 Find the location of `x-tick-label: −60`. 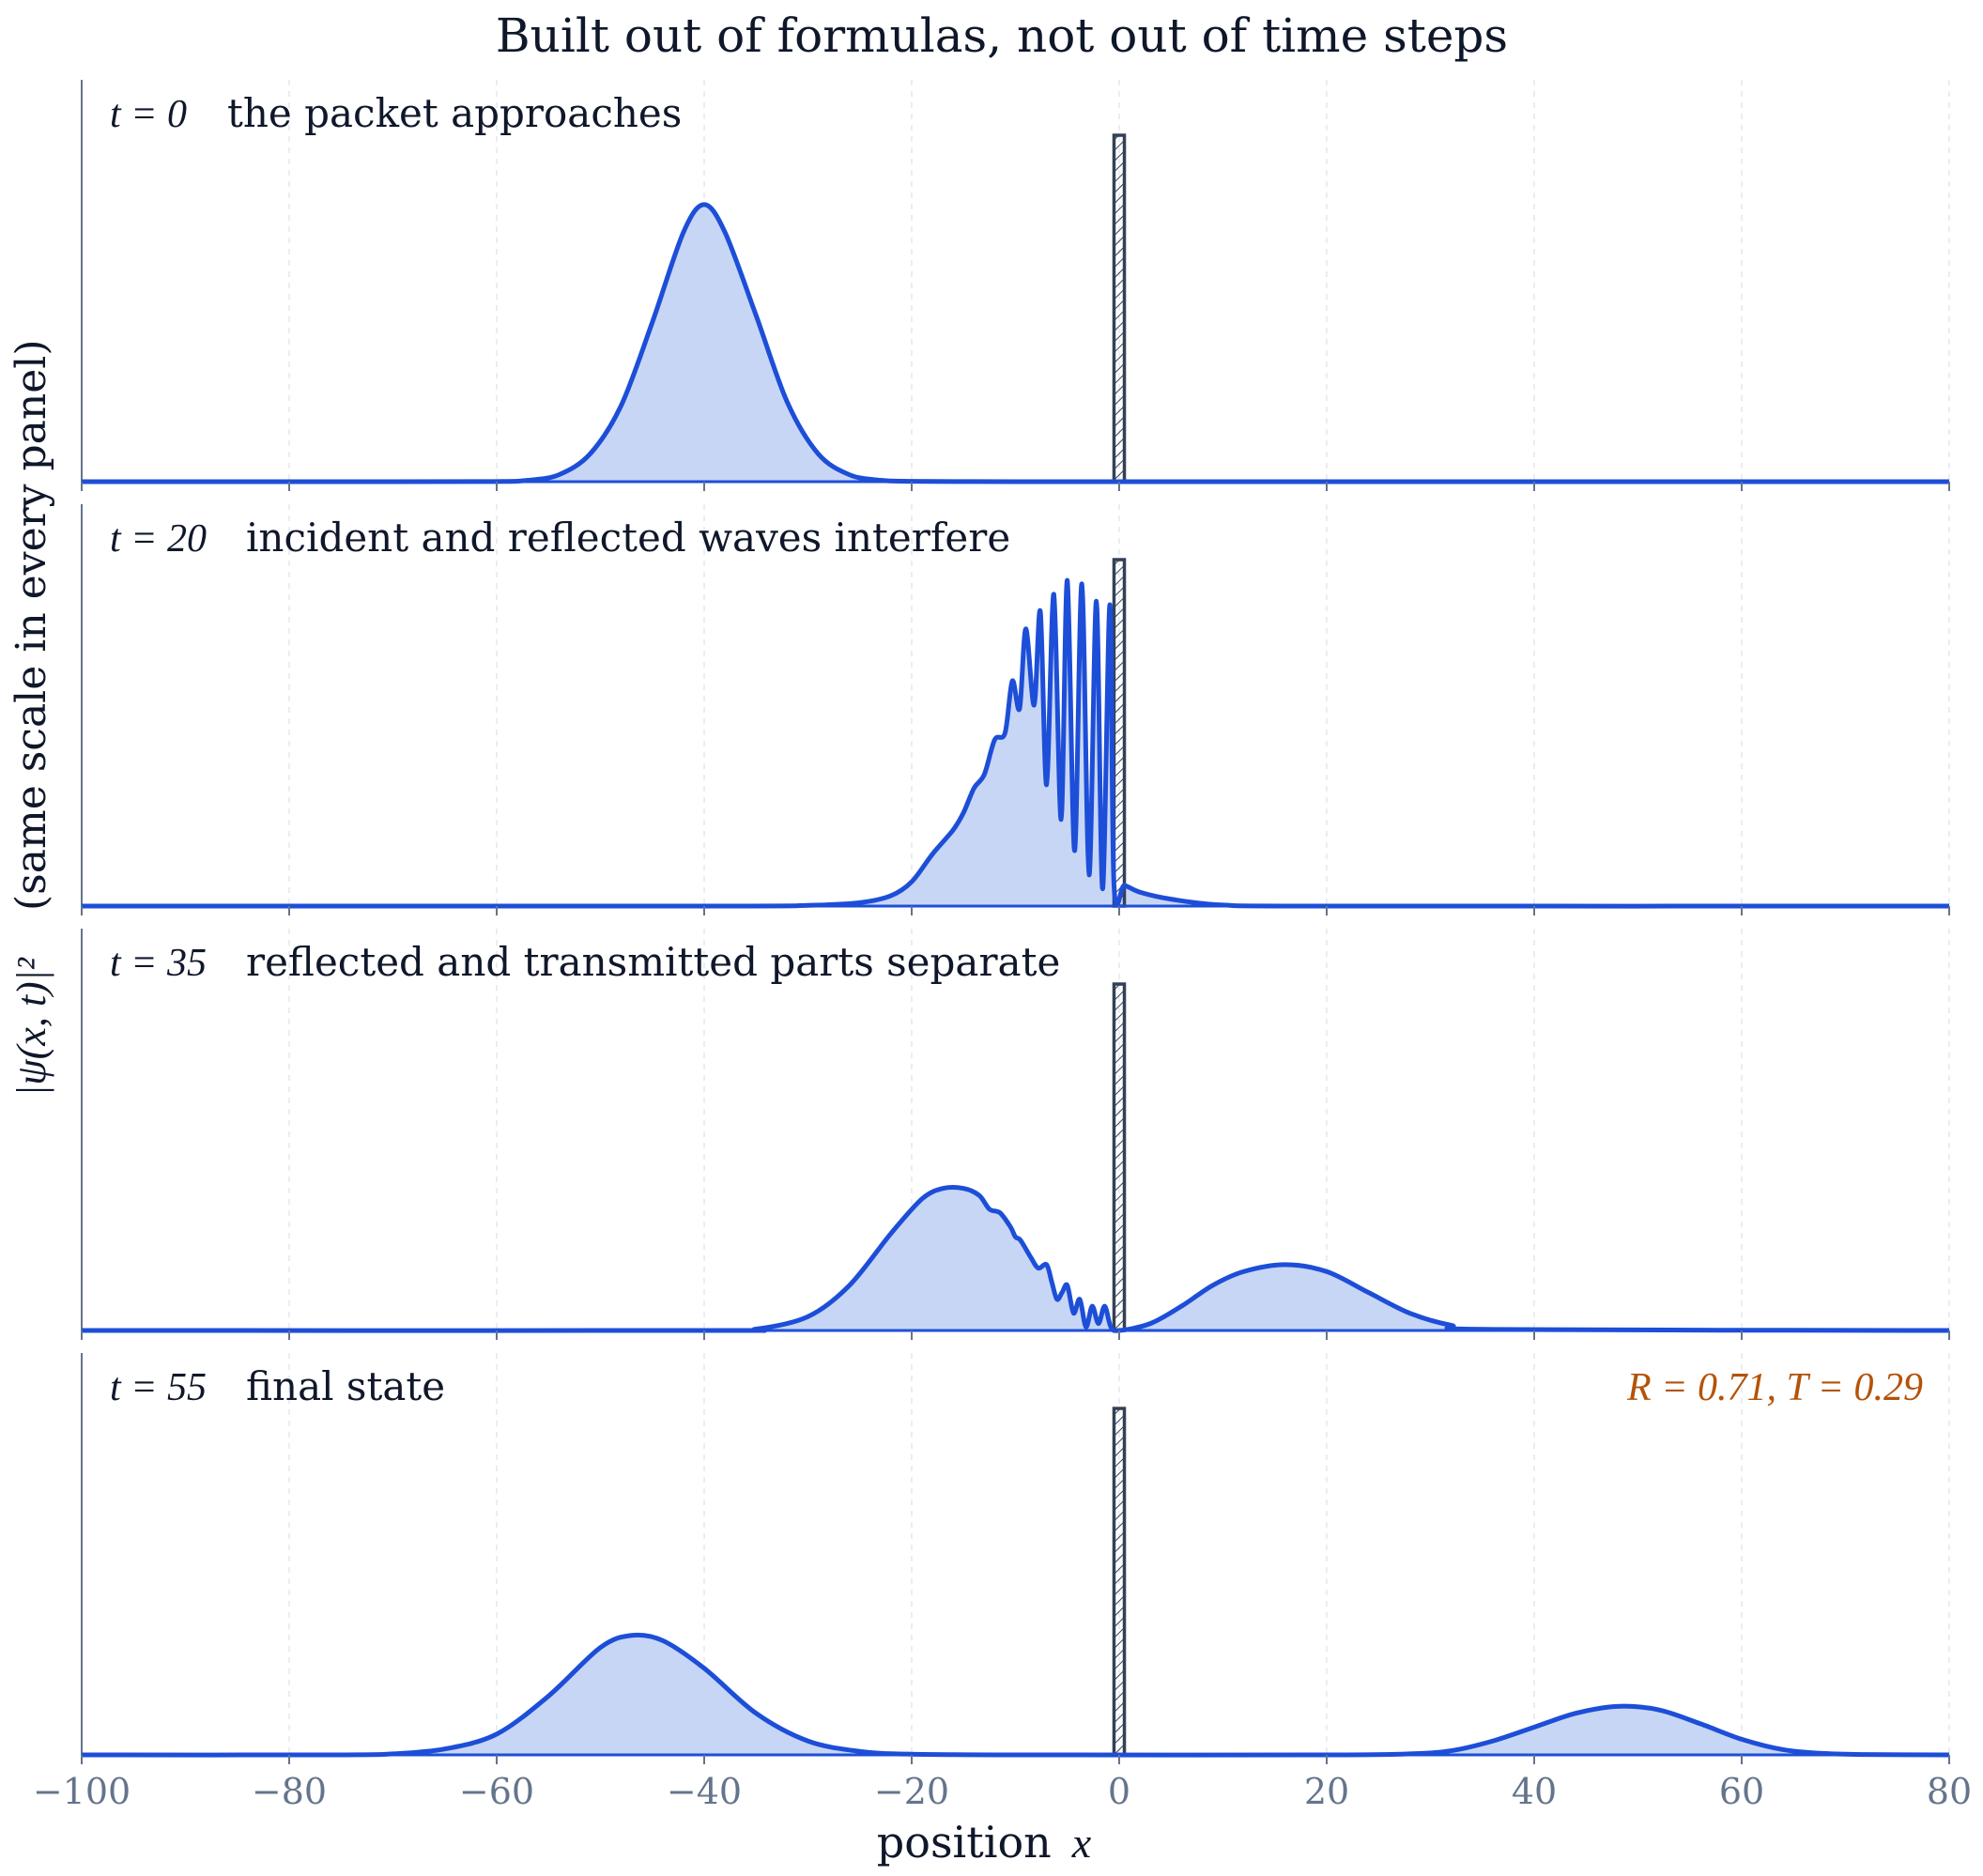

x-tick-label: −60 is located at coordinates (497, 1791).